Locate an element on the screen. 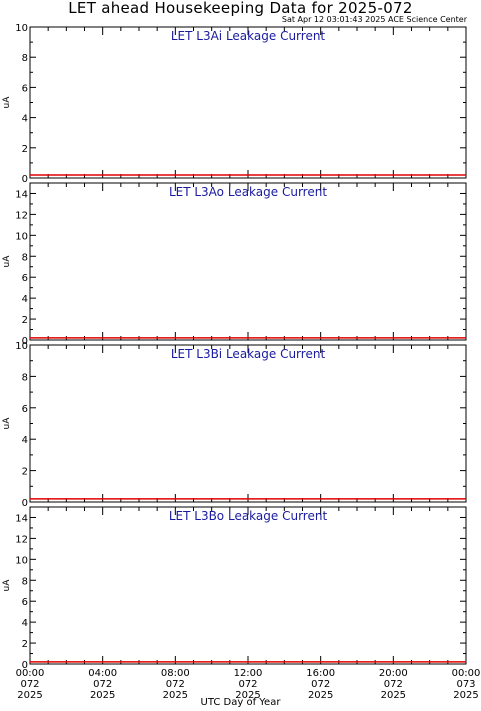 The image size is (481, 711). panel-4-ytick-label: 4 is located at coordinates (25, 623).